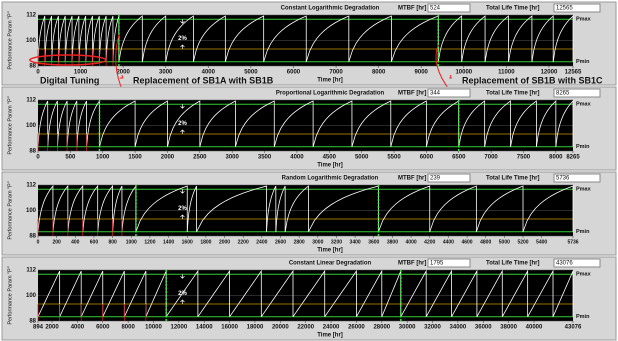 This screenshot has width=618, height=341. I want to click on delta-label: 2%, so click(182, 294).